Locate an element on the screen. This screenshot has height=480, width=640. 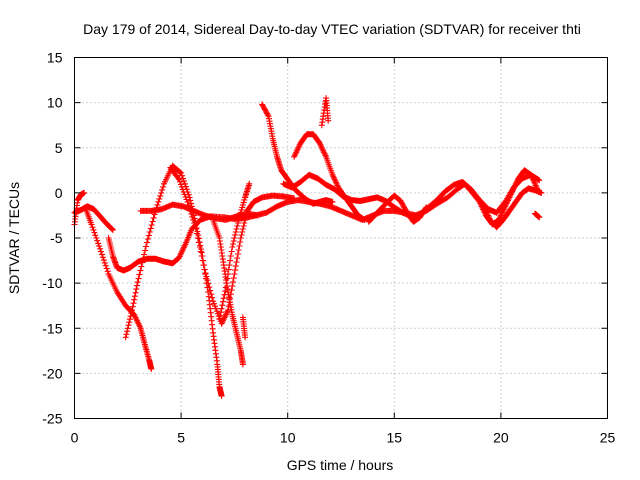
y-tick-label: 15 is located at coordinates (55, 58).